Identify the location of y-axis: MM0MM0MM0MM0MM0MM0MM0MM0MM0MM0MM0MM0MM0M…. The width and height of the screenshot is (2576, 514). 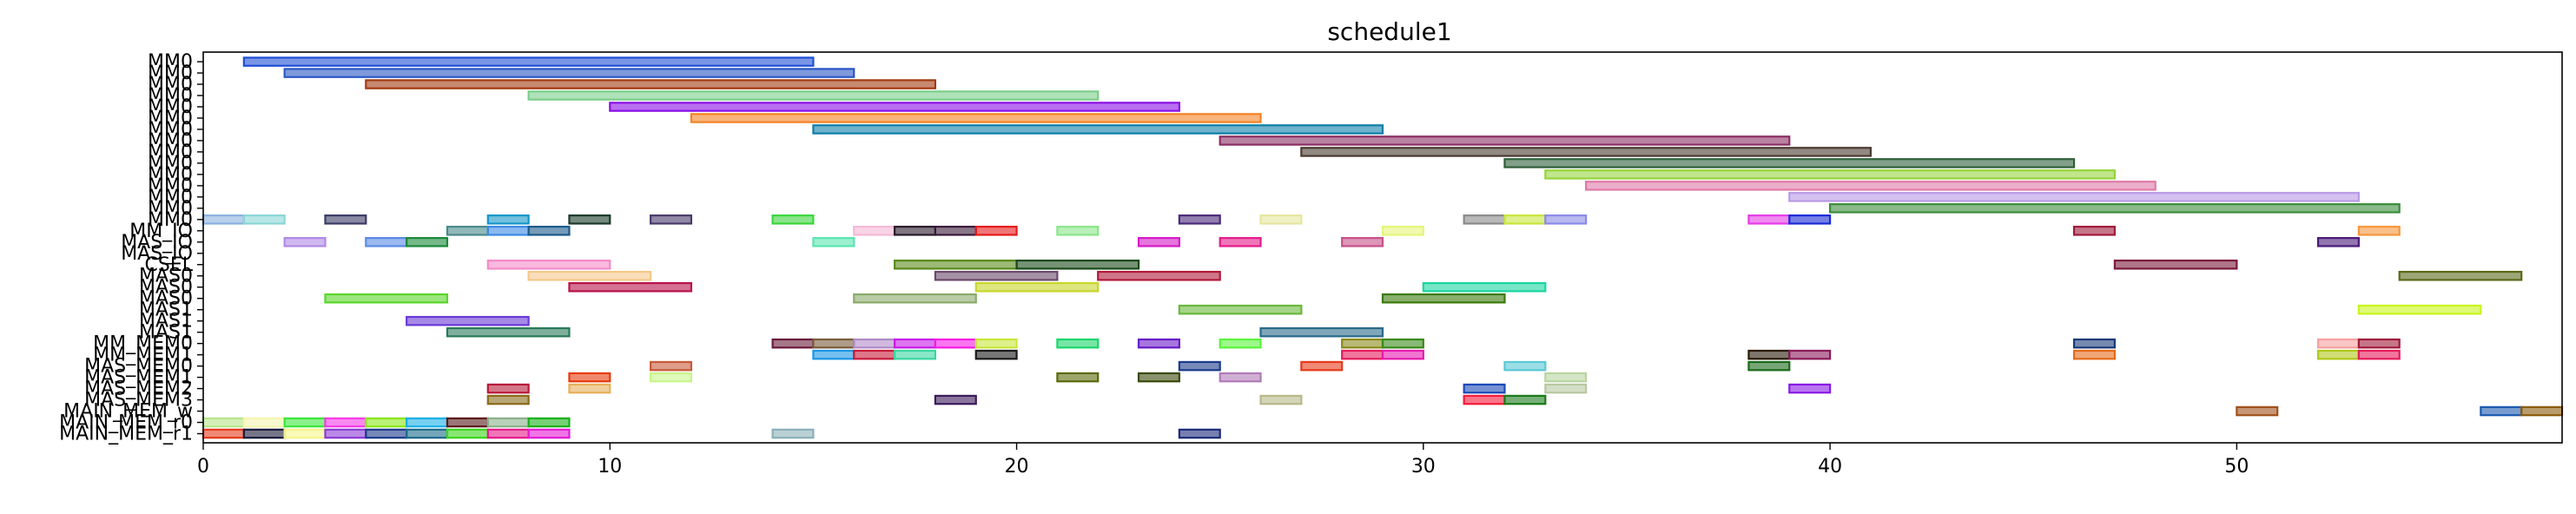
(131, 248).